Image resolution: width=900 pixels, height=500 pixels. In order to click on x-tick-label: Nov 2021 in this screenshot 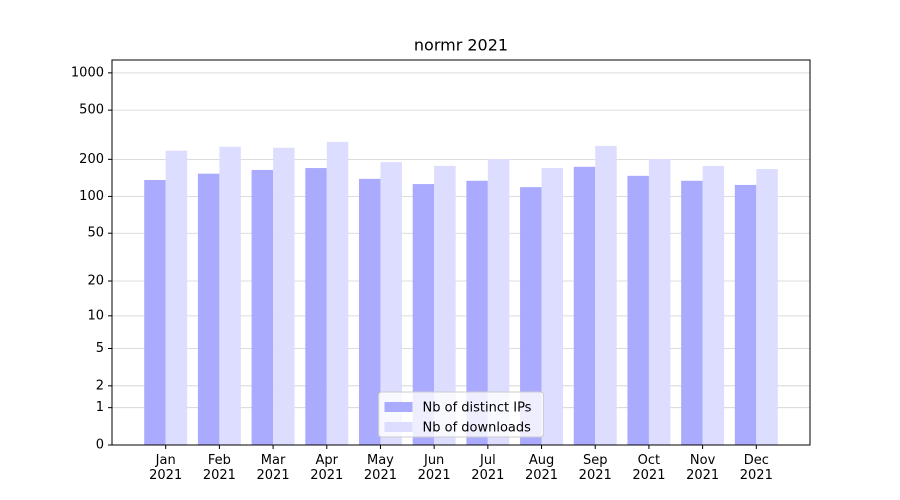, I will do `click(703, 468)`.